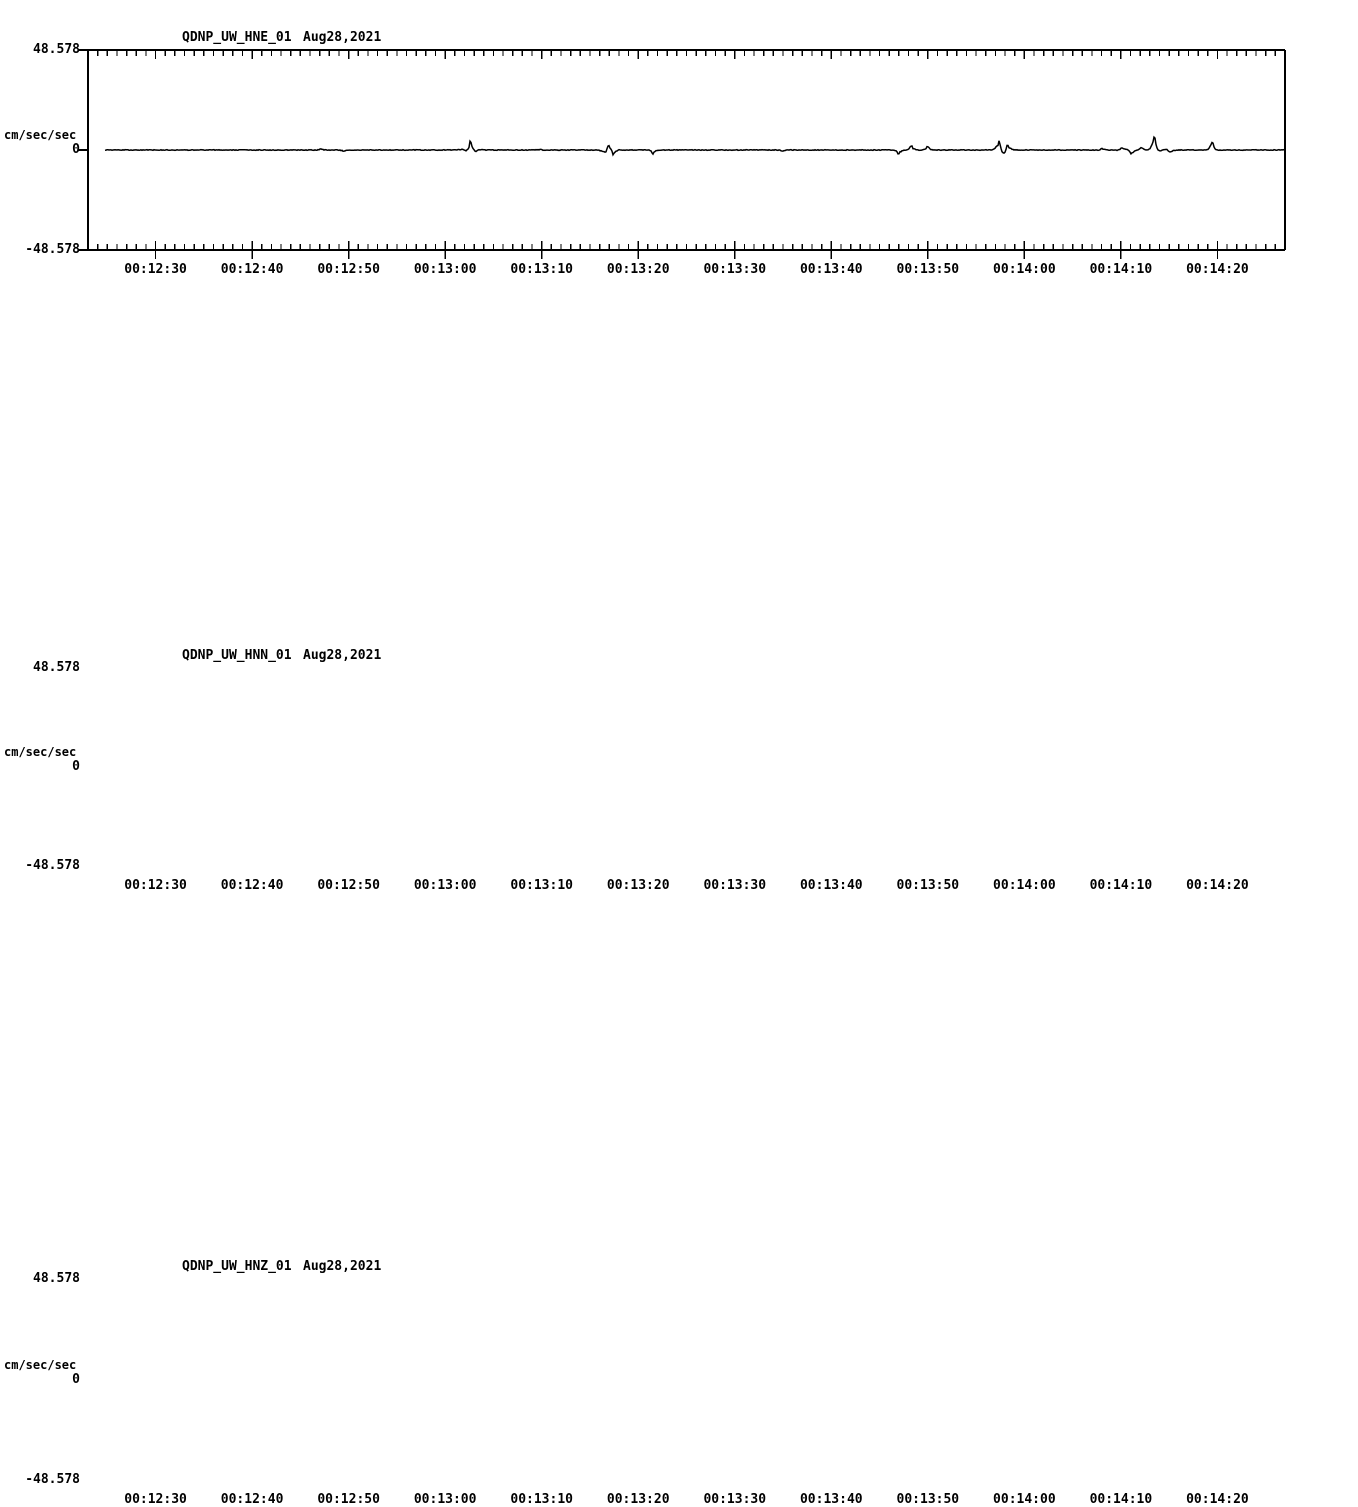 The image size is (1358, 1507). I want to click on plot-canvas, so click(682, 154).